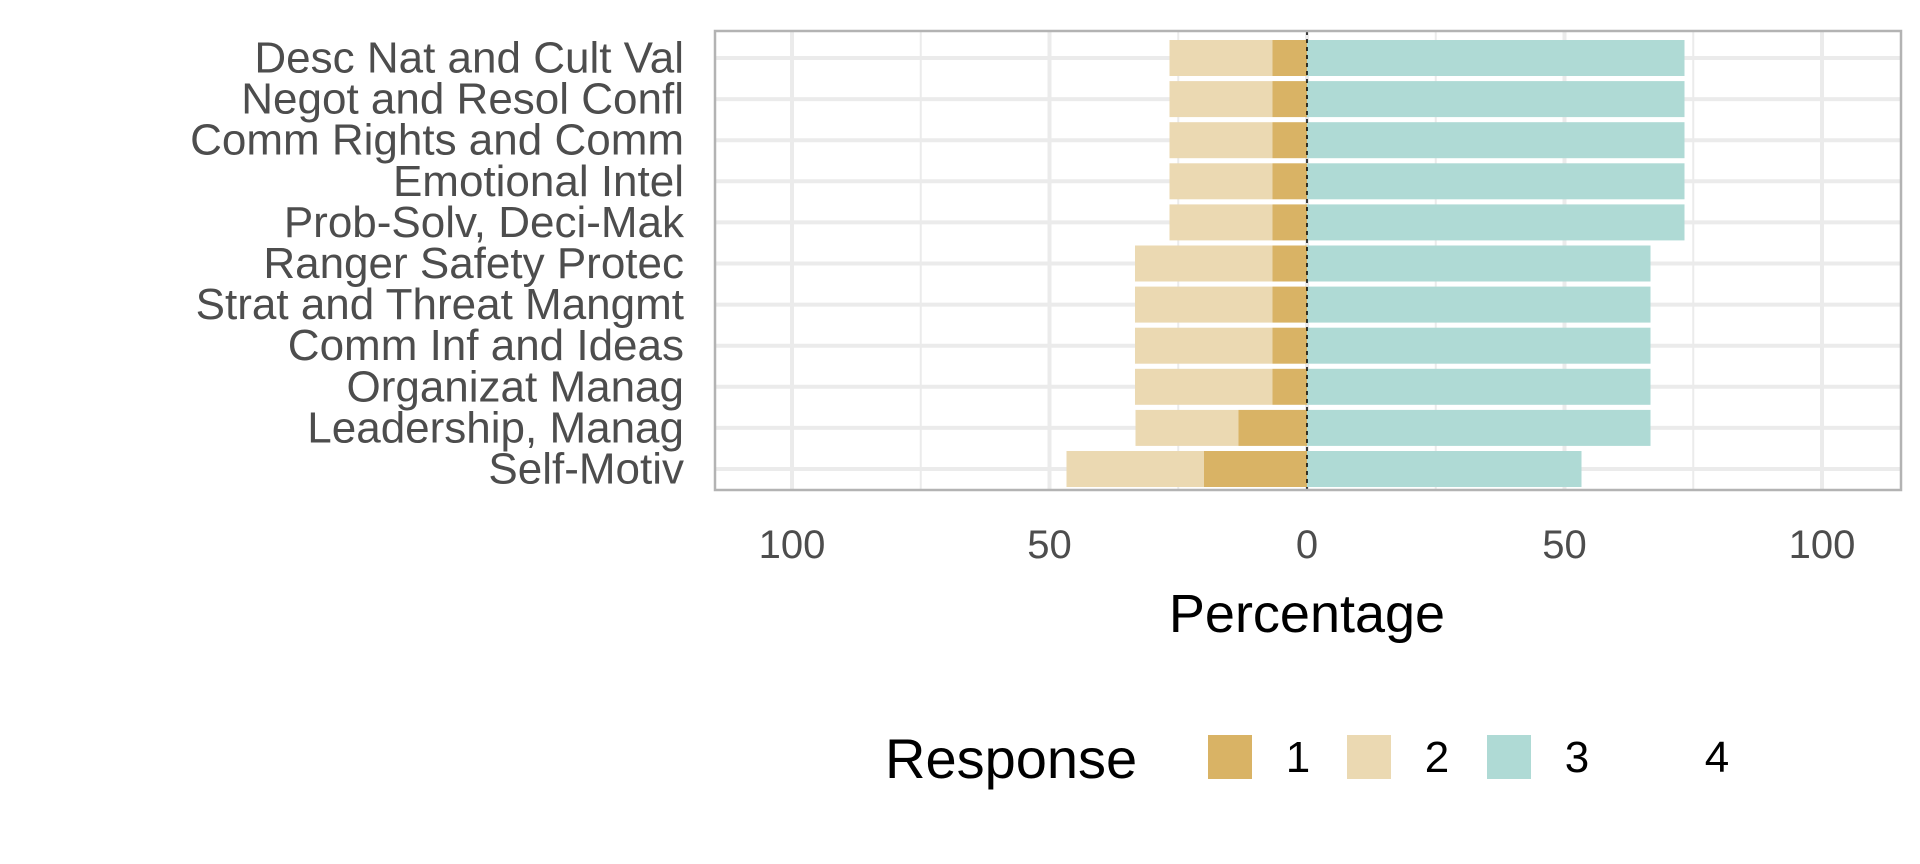 This screenshot has width=1920, height=864. I want to click on legend: Response 1 2 3 4, so click(1307, 758).